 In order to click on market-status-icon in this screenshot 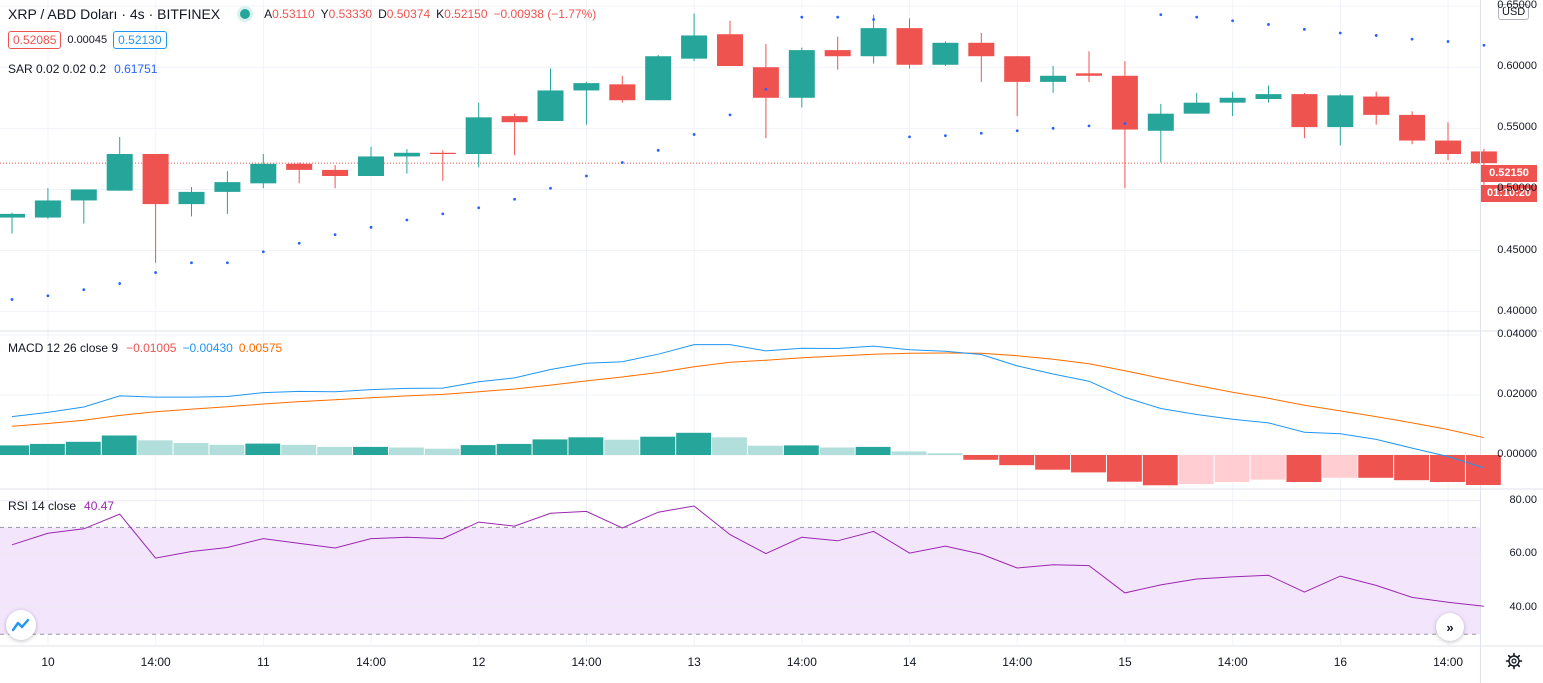, I will do `click(245, 14)`.